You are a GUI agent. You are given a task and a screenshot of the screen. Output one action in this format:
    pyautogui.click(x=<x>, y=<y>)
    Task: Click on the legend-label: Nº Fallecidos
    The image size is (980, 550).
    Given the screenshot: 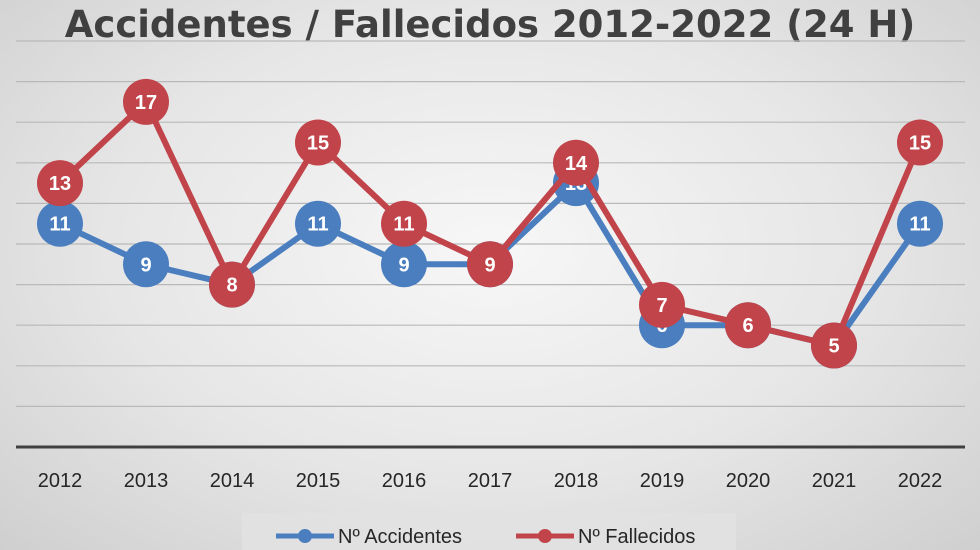 What is the action you would take?
    pyautogui.click(x=636, y=537)
    